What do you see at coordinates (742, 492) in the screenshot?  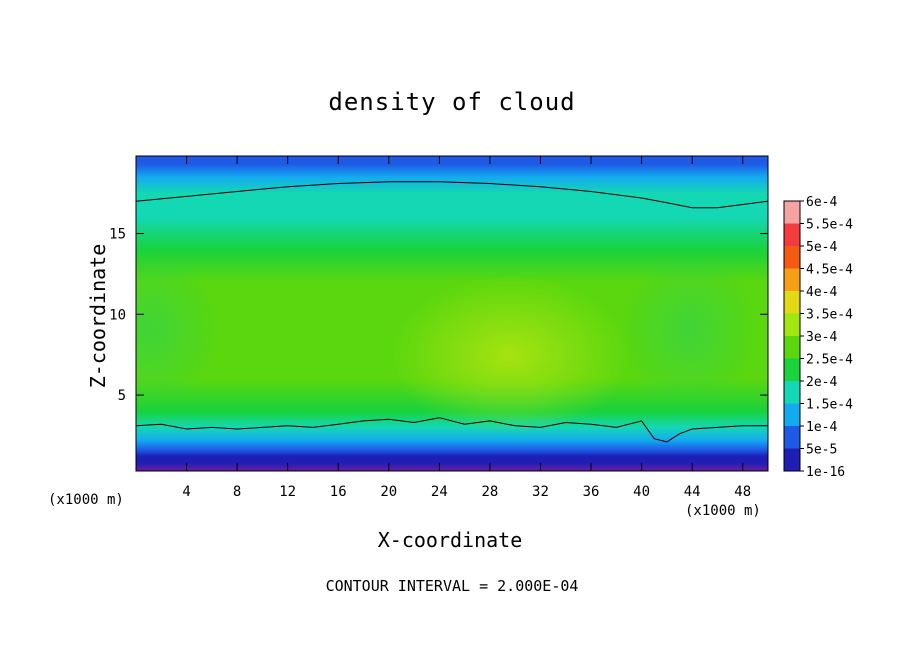 I see `x-tick-label: 48` at bounding box center [742, 492].